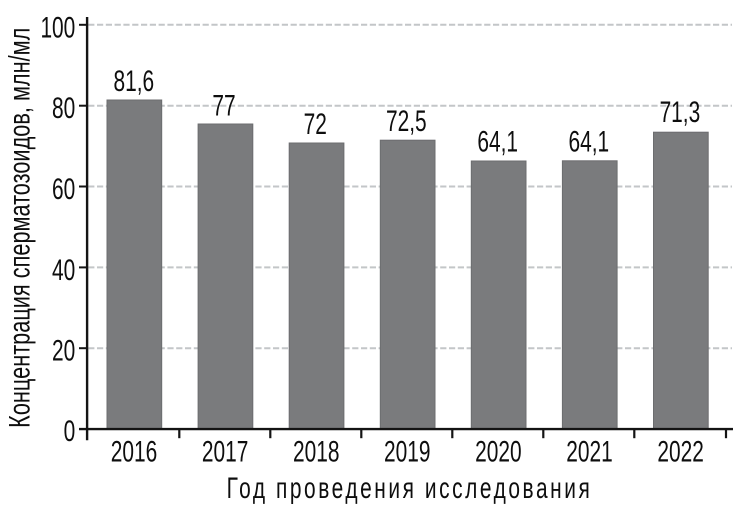 The image size is (746, 507). Describe the element at coordinates (407, 452) in the screenshot. I see `svg-text: 2019` at that location.